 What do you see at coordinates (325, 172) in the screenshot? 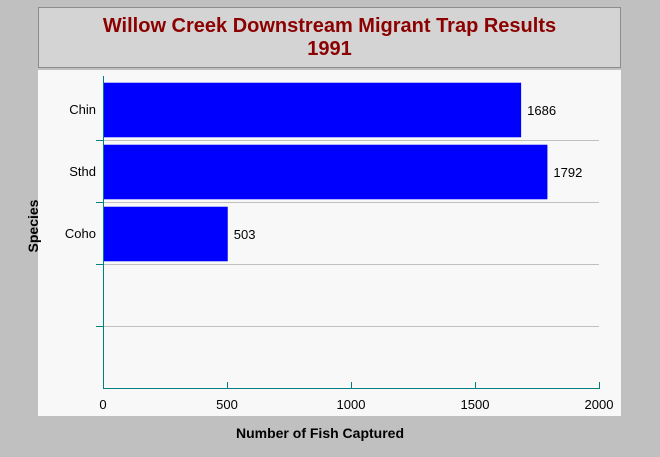
I see `bar-sthd` at bounding box center [325, 172].